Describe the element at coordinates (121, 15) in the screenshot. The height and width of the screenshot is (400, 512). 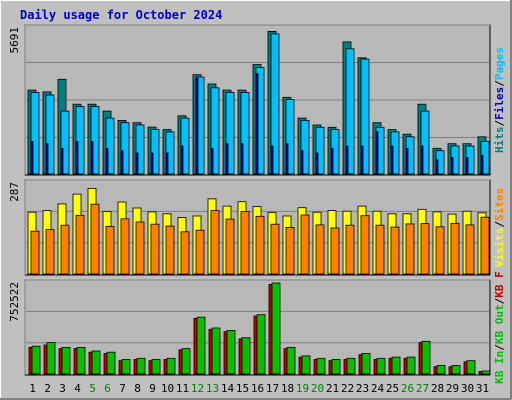
I see `chart-title: Daily usage for October 2024` at that location.